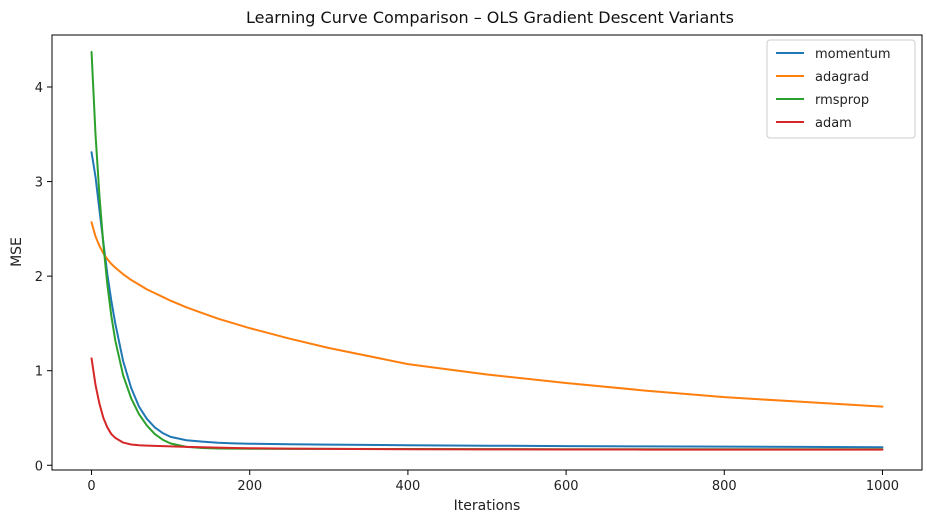 This screenshot has height=516, width=927. I want to click on legend-label-momentum: momentum, so click(853, 54).